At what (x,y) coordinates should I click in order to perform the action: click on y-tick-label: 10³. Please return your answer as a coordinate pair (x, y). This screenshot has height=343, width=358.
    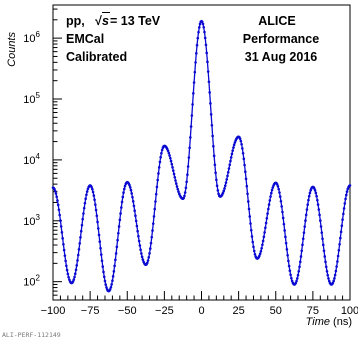
    Looking at the image, I should click on (31, 220).